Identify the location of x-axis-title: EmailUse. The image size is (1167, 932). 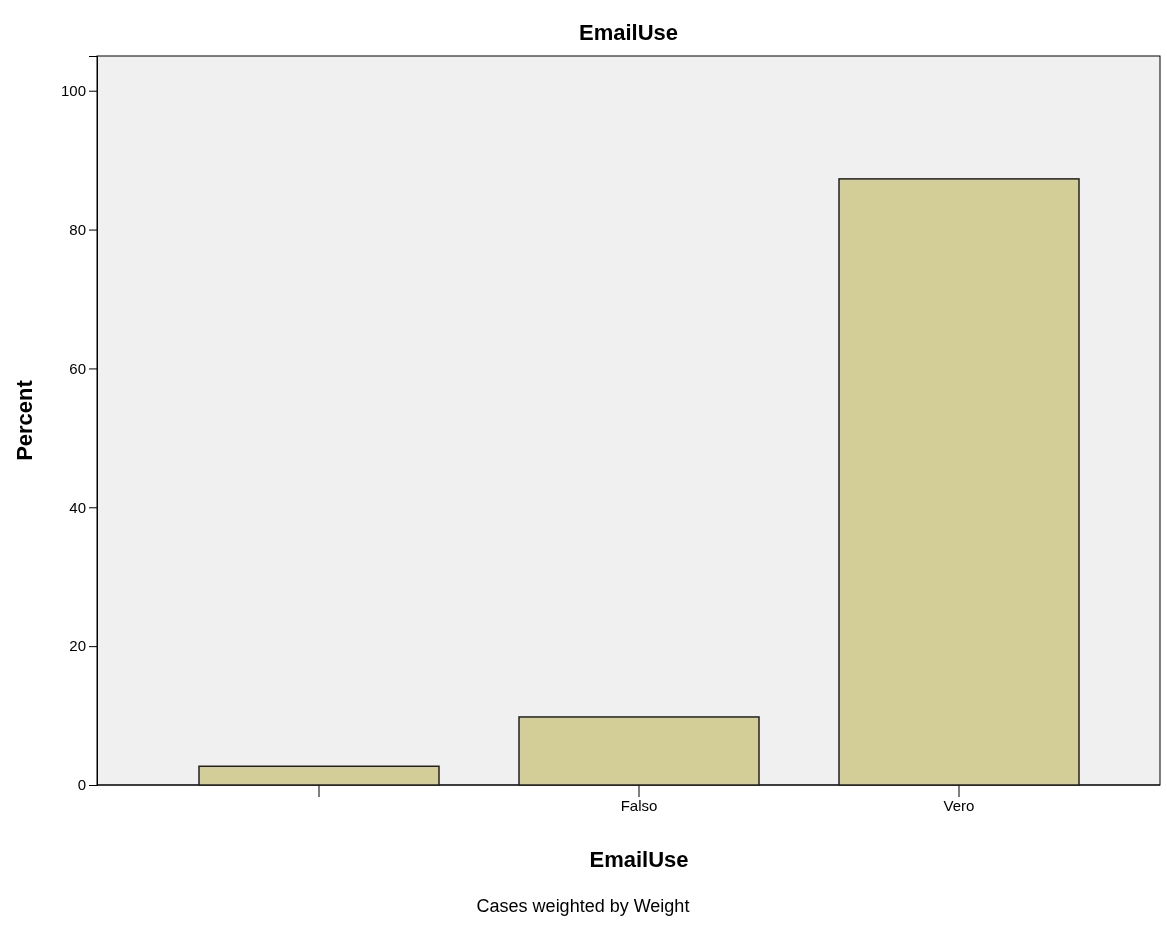
(639, 859).